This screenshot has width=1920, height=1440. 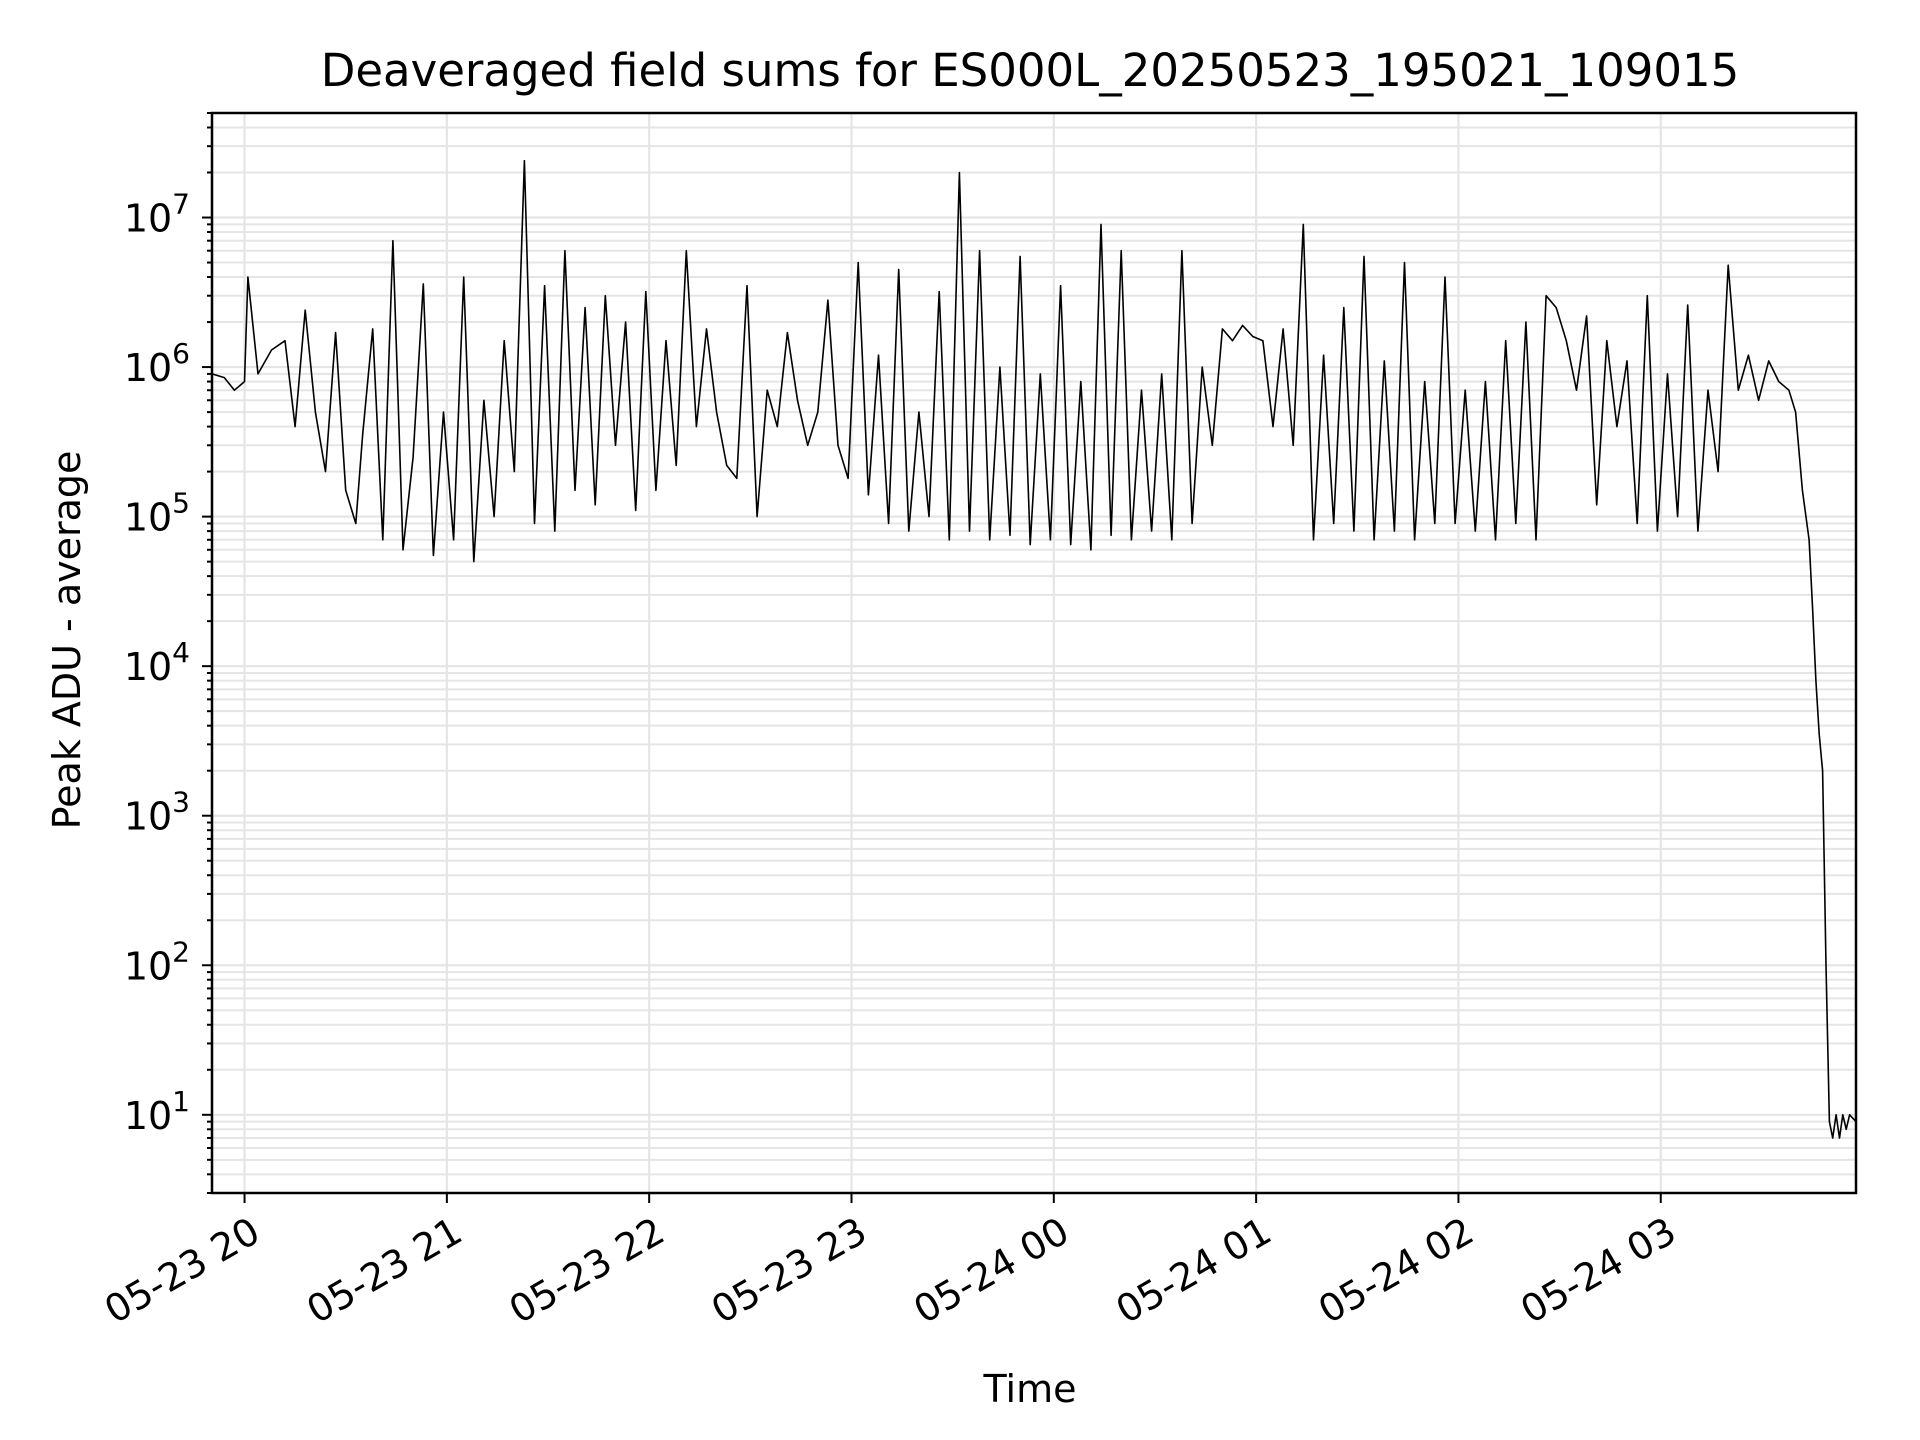 What do you see at coordinates (67, 640) in the screenshot?
I see `y-axis-title: Peak ADU - average` at bounding box center [67, 640].